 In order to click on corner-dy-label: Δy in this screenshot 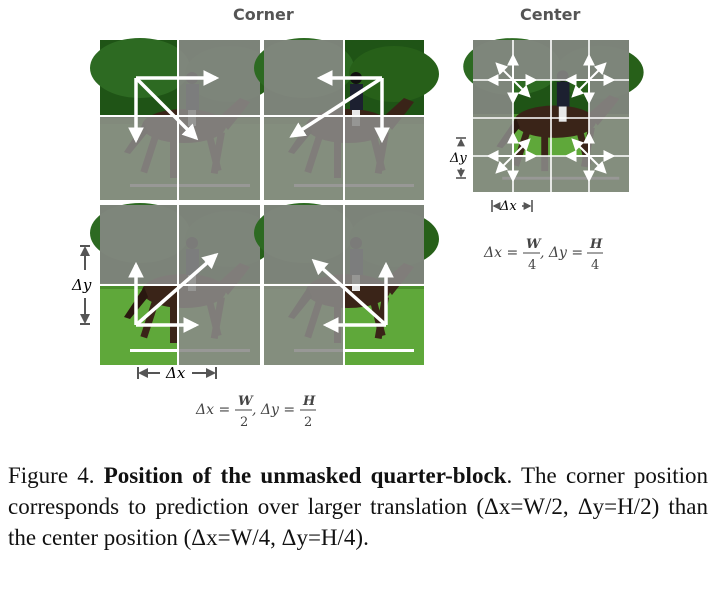, I will do `click(81, 285)`.